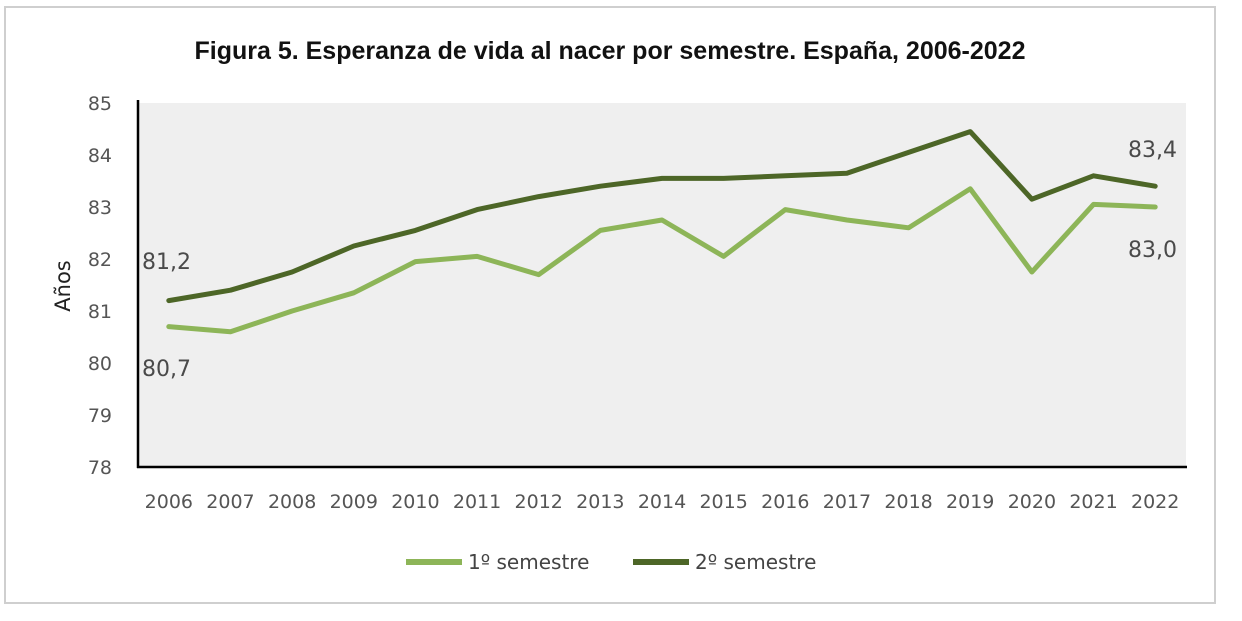 The image size is (1242, 621). I want to click on data-label-2022-2nd-semester: 83,4, so click(1152, 150).